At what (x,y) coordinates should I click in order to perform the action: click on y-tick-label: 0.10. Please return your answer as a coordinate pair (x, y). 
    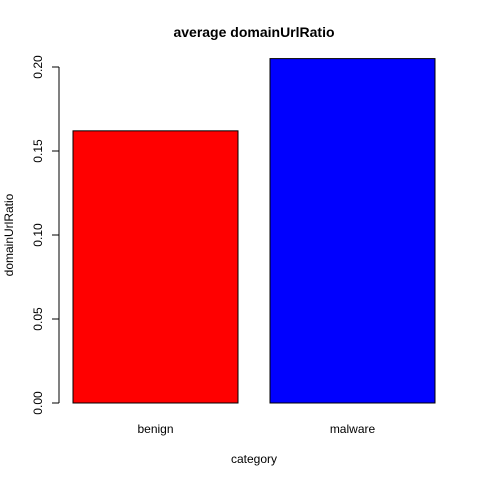
    Looking at the image, I should click on (38, 235).